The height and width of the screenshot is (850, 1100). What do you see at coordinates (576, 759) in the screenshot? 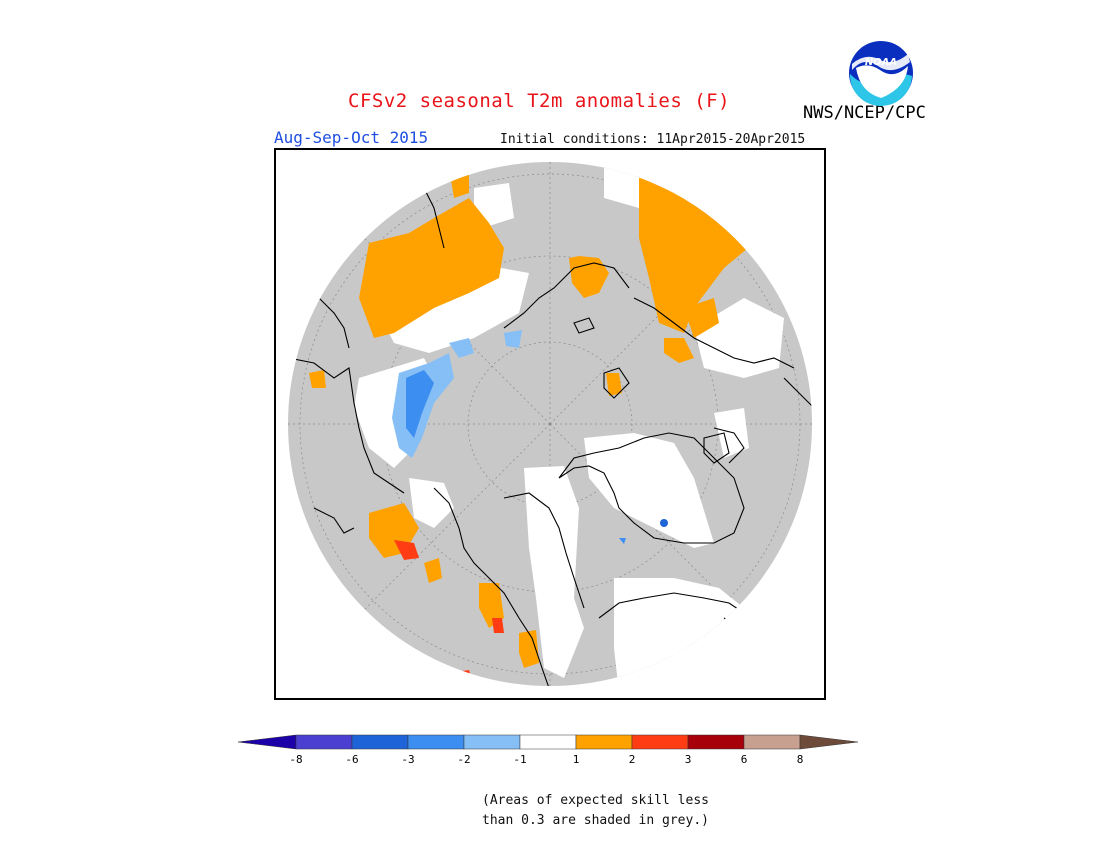
I see `colorbar-tick-label: 1` at bounding box center [576, 759].